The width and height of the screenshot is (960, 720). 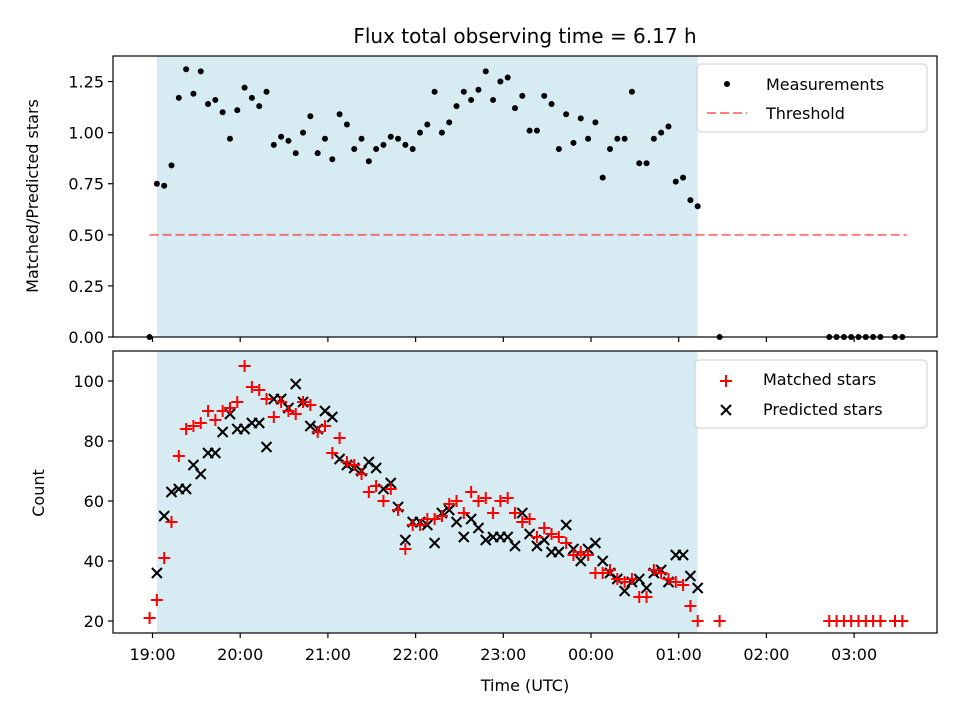 I want to click on x-tick-label: 01:00, so click(x=679, y=654).